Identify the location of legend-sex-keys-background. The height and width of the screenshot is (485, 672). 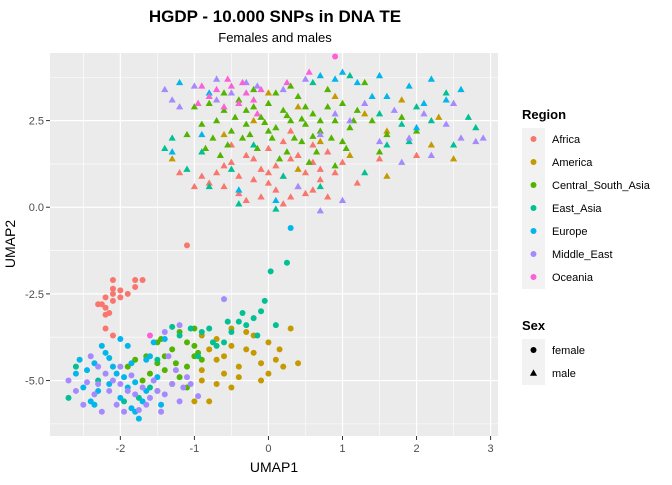
(533, 362).